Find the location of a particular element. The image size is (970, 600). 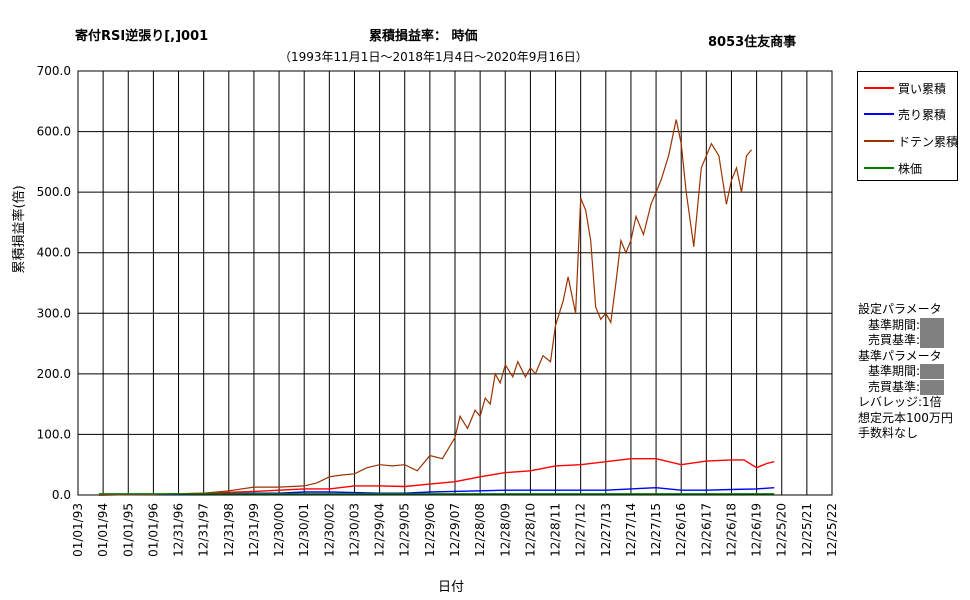

legend-swatch-sell is located at coordinates (879, 114).